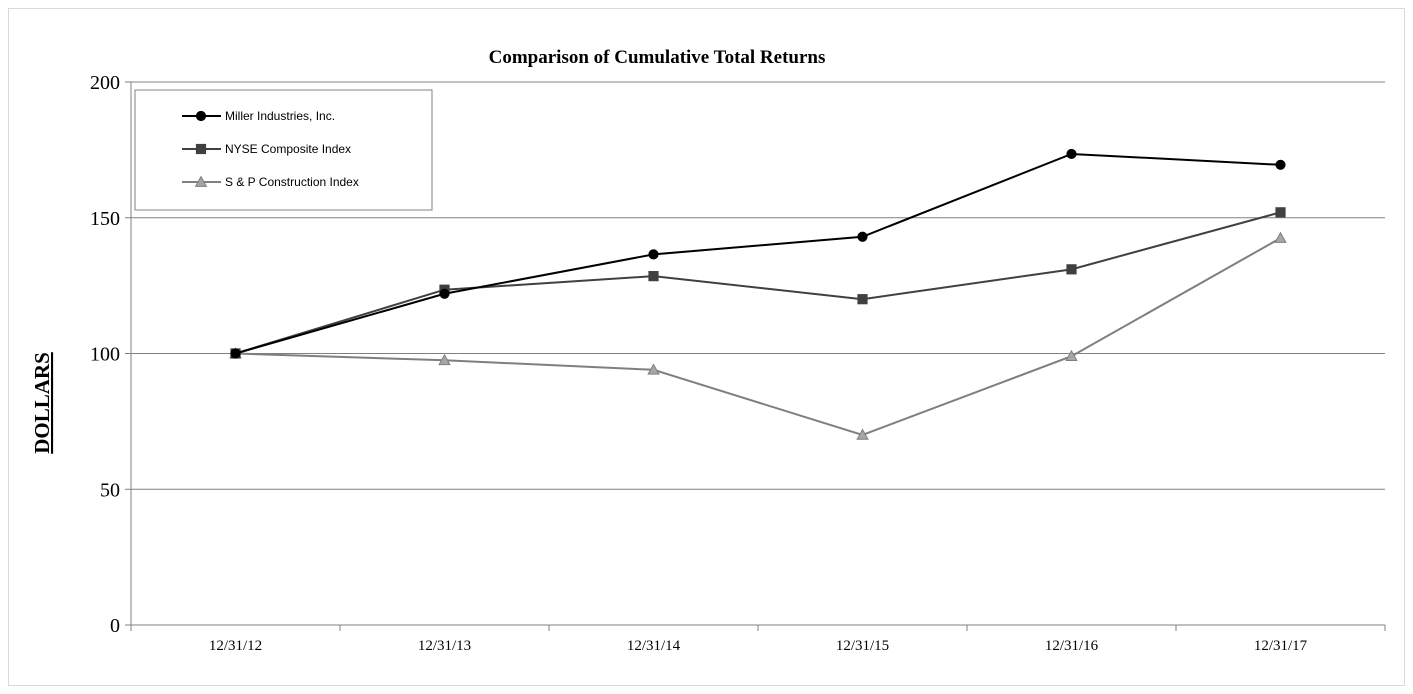 Image resolution: width=1413 pixels, height=694 pixels. Describe the element at coordinates (42, 403) in the screenshot. I see `y-axis-label: DOLLARS` at that location.